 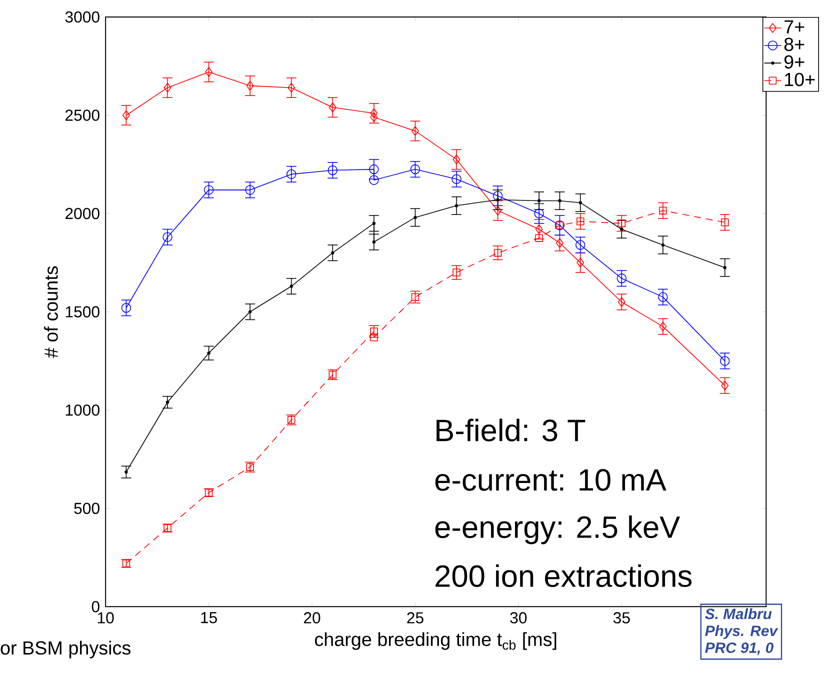 I want to click on y-tick-label: 2000, so click(x=82, y=214).